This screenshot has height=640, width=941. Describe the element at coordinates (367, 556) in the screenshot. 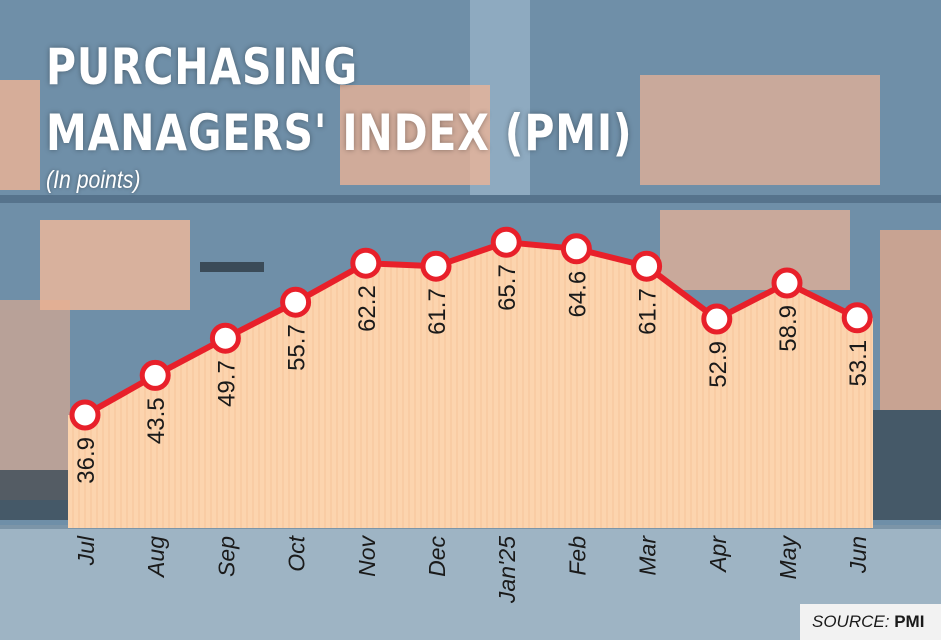

I see `x-tick-label: Nov` at that location.